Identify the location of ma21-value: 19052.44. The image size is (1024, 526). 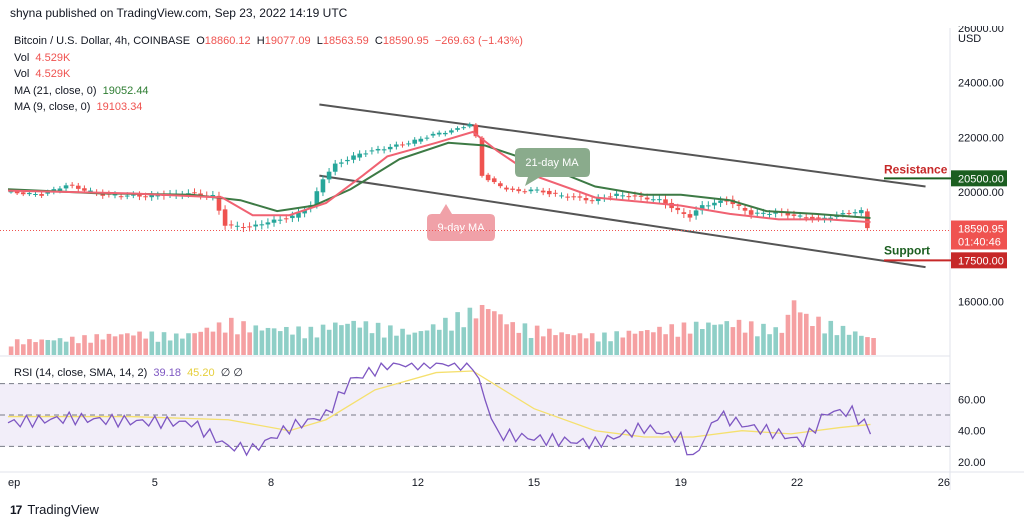
(125, 90).